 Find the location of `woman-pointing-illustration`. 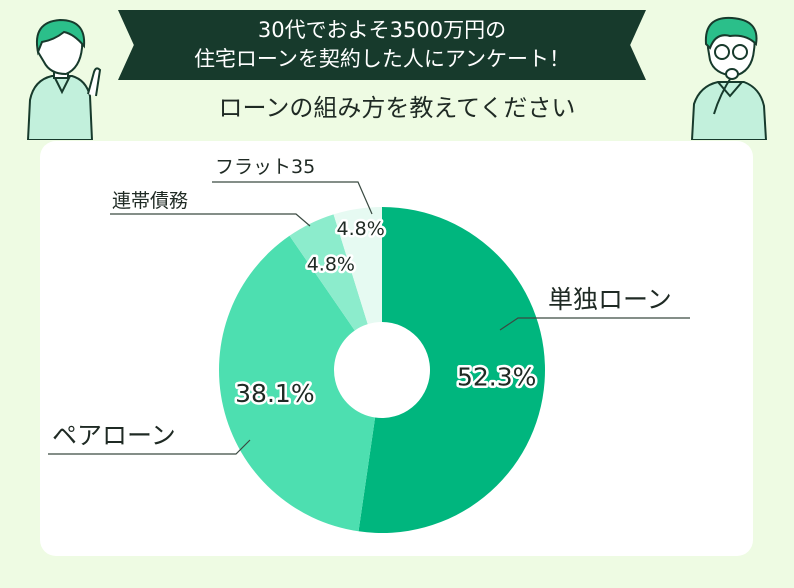

woman-pointing-illustration is located at coordinates (64, 79).